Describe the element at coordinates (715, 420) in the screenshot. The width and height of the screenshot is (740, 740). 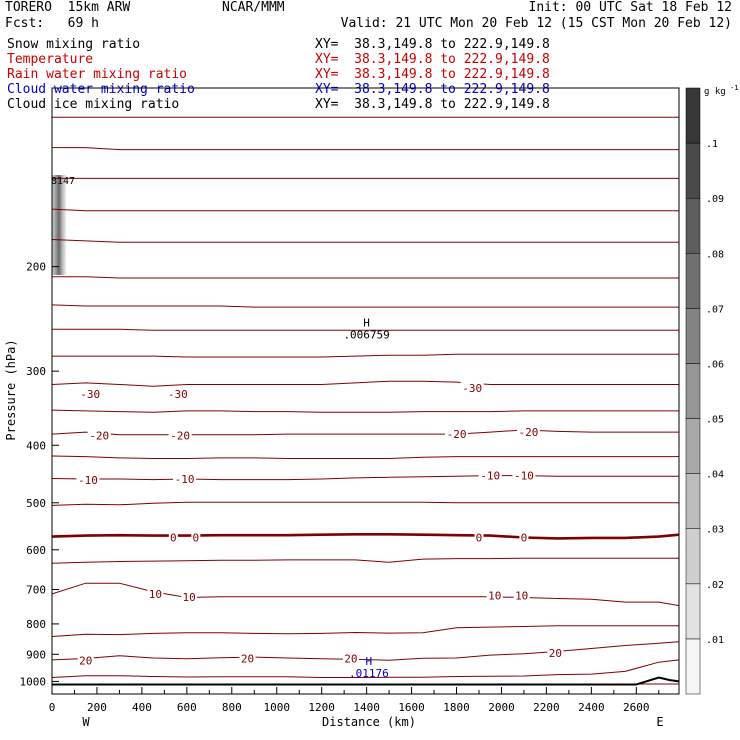
I see `colorbar-tick-label: .05` at that location.